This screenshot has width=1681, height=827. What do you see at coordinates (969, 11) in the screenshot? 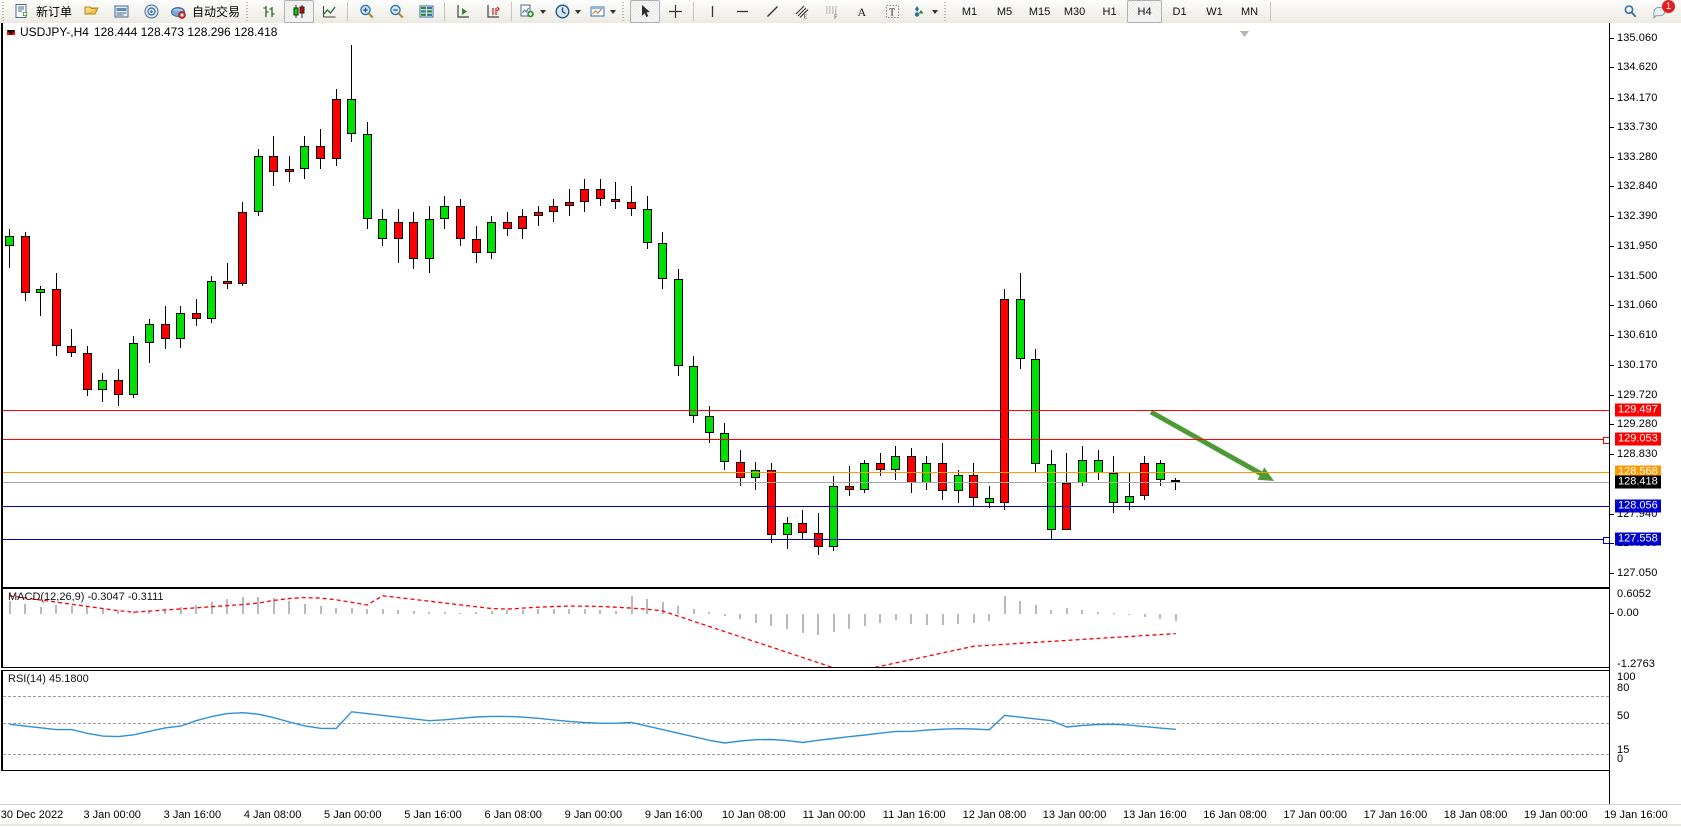
I see `timeframe-m1: M1` at bounding box center [969, 11].